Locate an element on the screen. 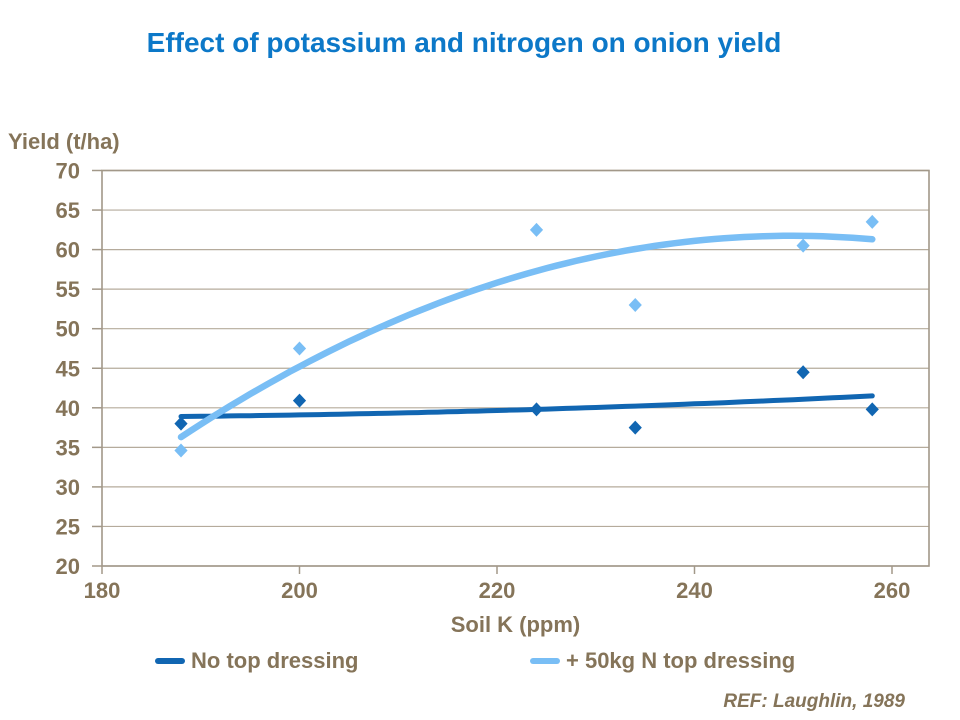 The width and height of the screenshot is (960, 720). y-tick-label: 60 is located at coordinates (68, 250).